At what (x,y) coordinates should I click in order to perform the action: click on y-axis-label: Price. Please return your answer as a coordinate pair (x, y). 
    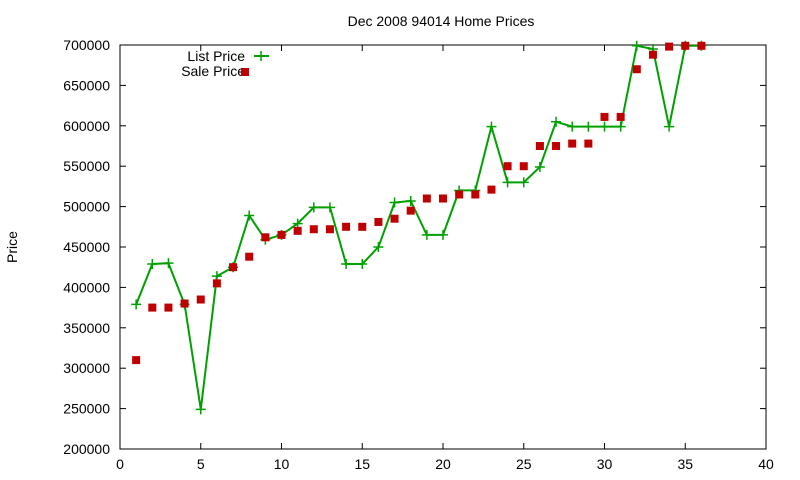
    Looking at the image, I should click on (12, 247).